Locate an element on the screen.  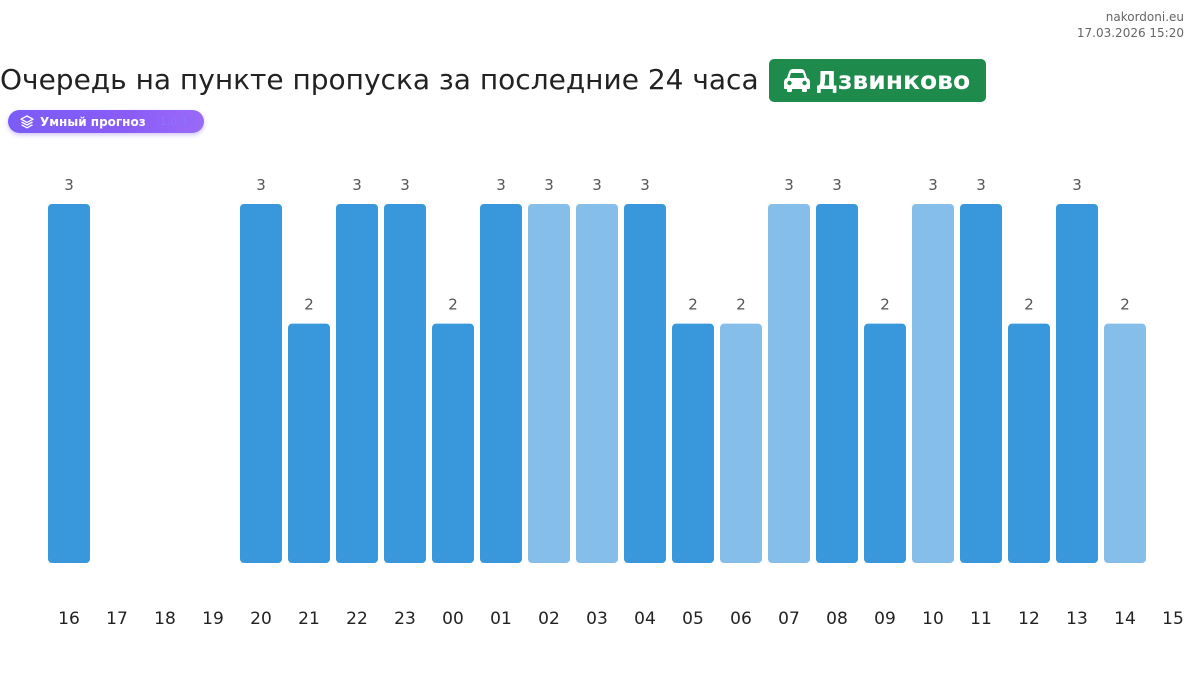
tick-label-02: 02 is located at coordinates (549, 619).